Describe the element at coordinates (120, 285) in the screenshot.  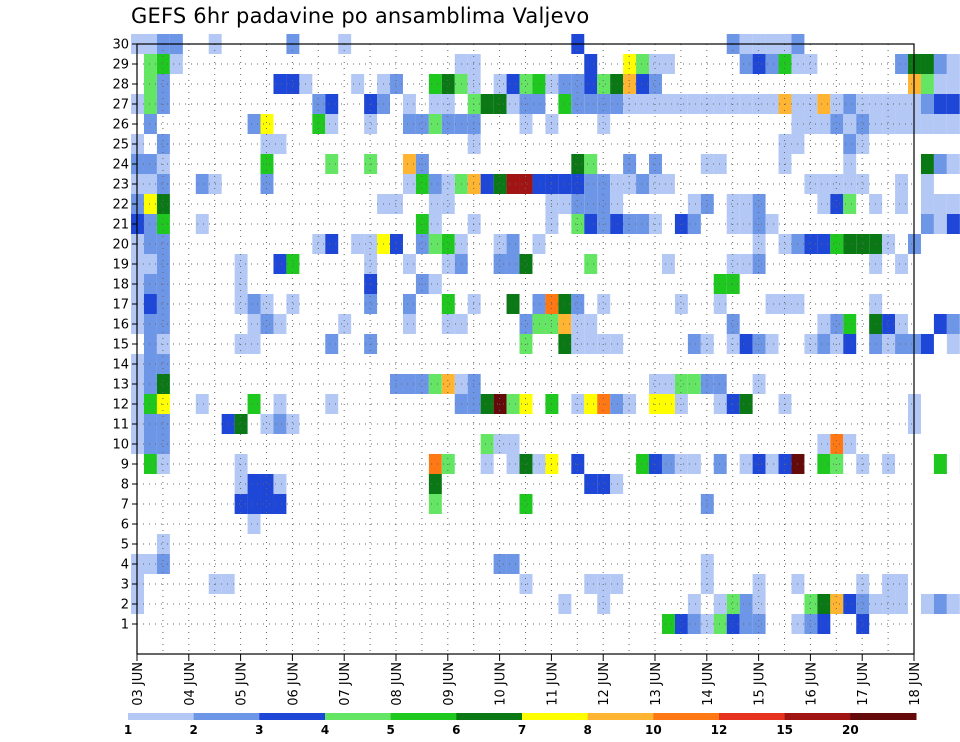
I see `y-tick-label: 18` at that location.